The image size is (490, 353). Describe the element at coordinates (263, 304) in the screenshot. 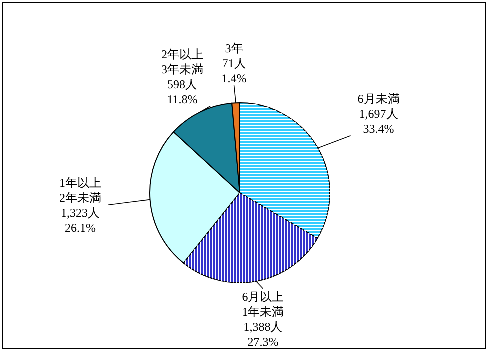

I see `slice-label: 6月以上 1年未満` at that location.